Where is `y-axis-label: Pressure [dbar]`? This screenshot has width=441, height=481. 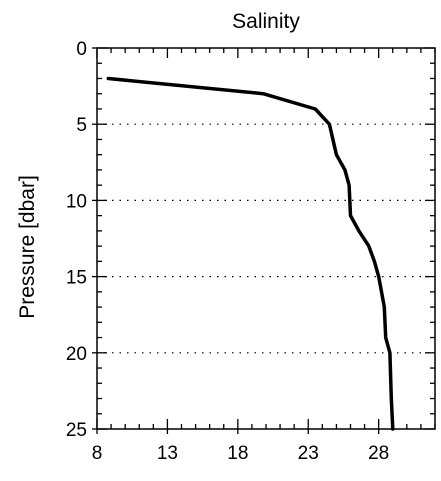 y-axis-label: Pressure [dbar] is located at coordinates (27, 247).